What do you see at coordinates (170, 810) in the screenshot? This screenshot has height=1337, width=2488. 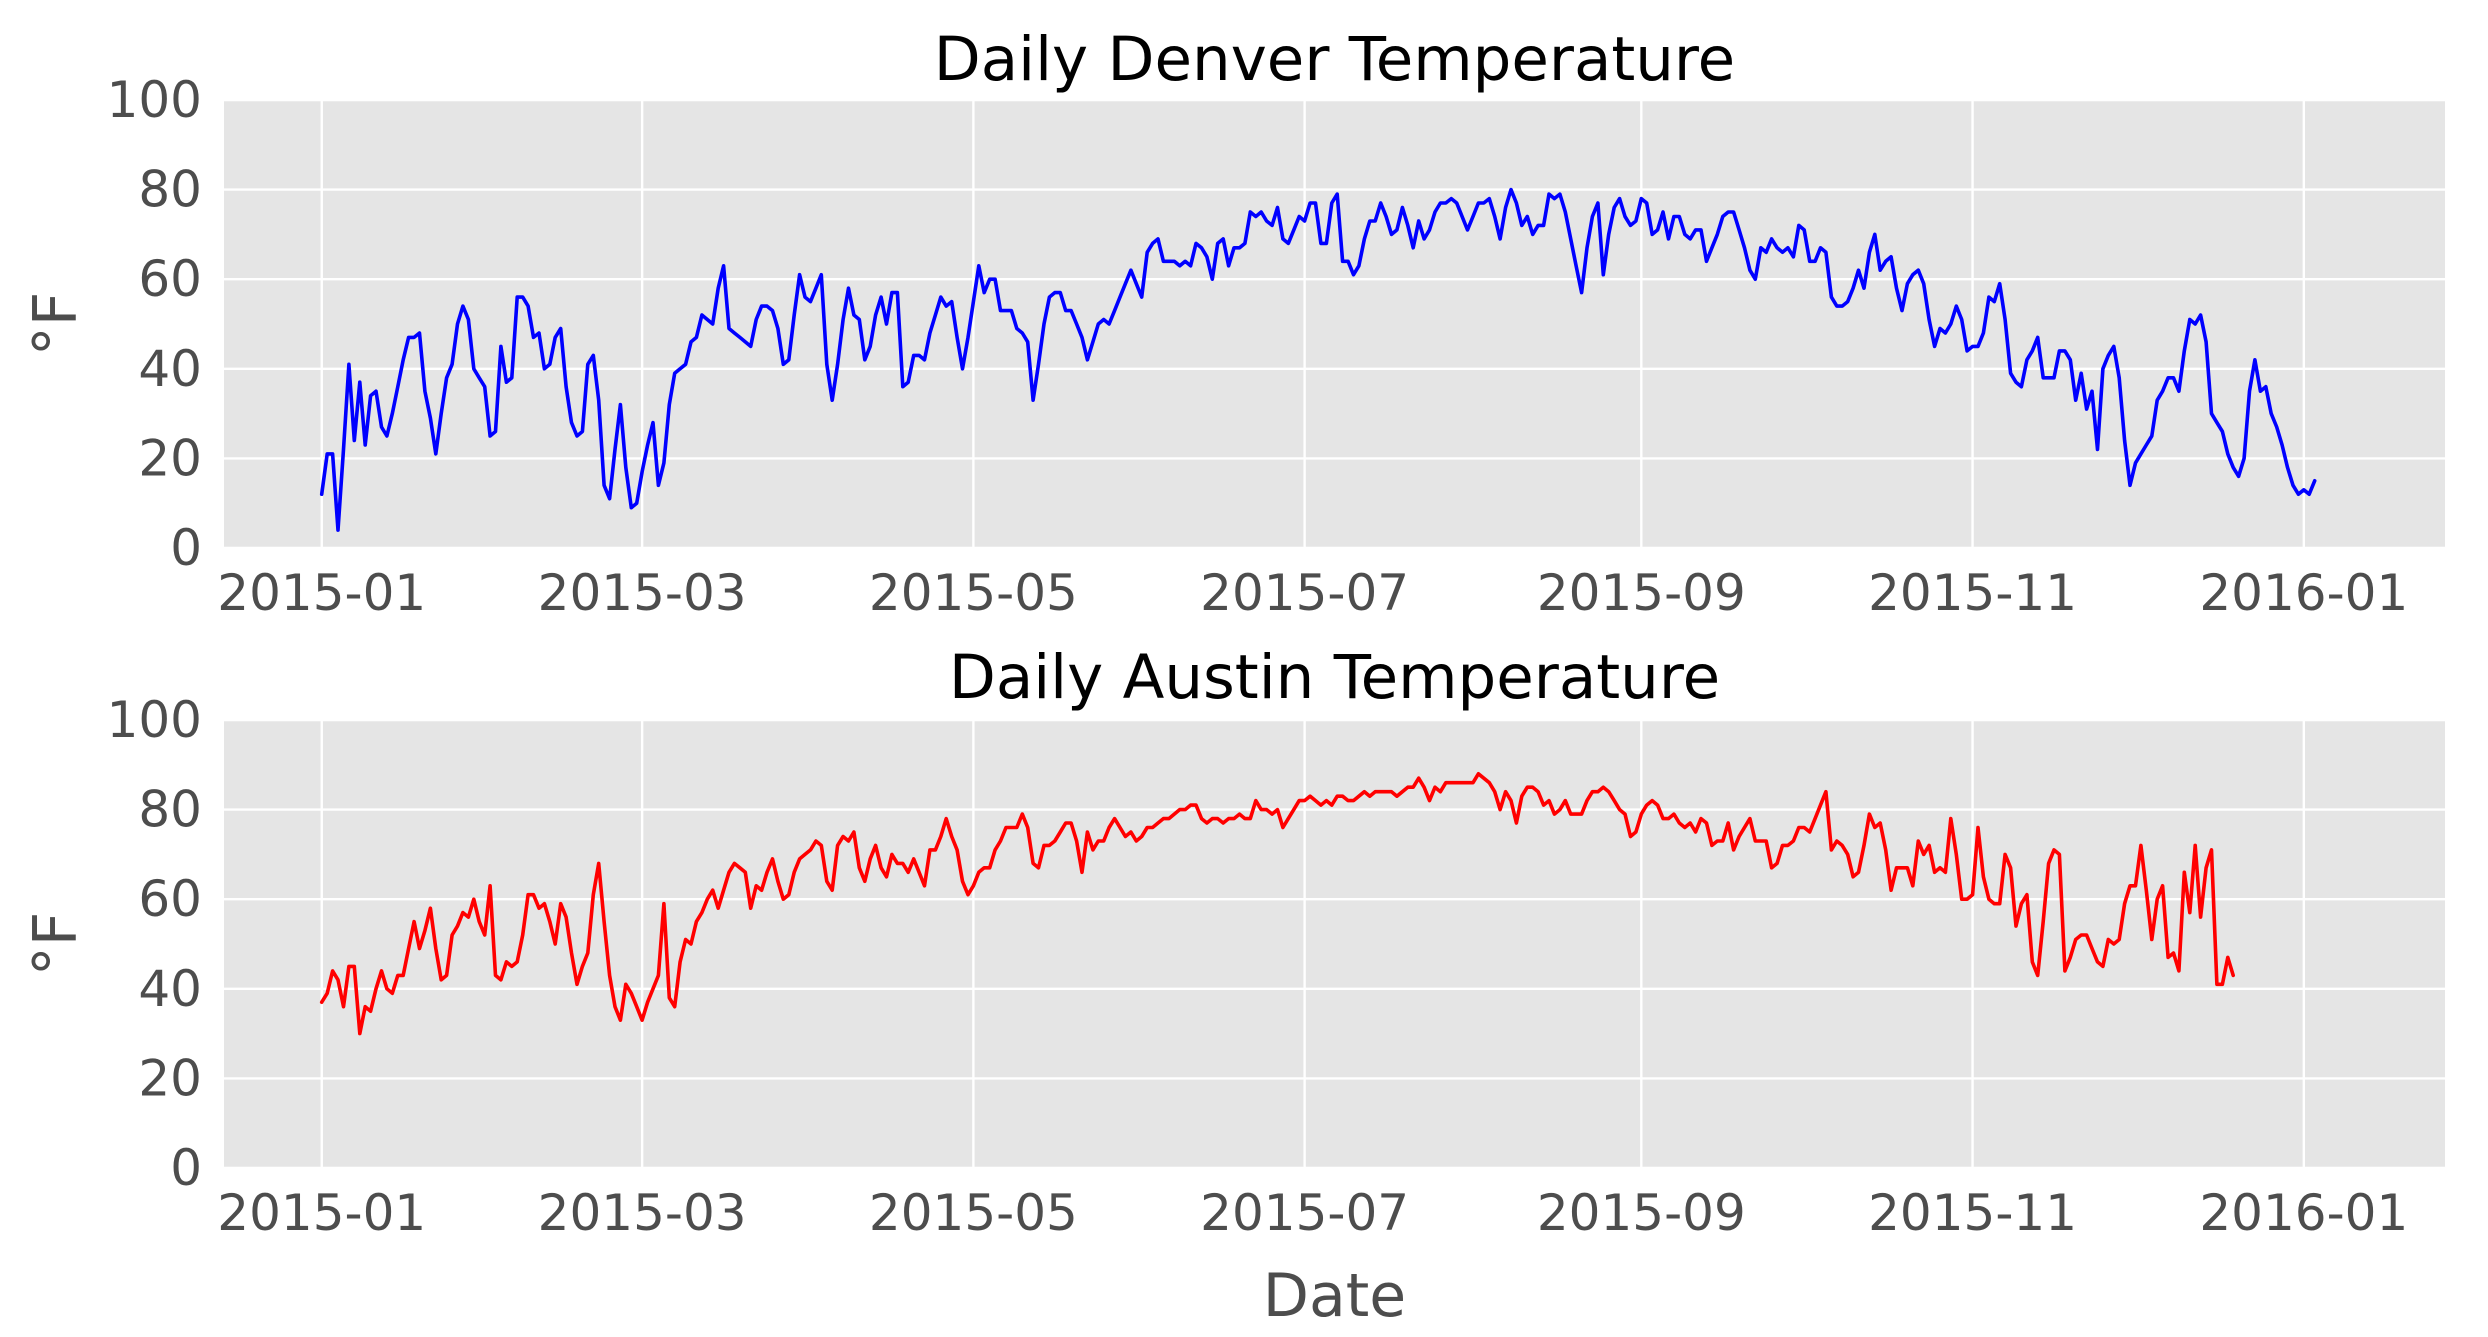 I see `austin-y-tick-label: 80` at bounding box center [170, 810].